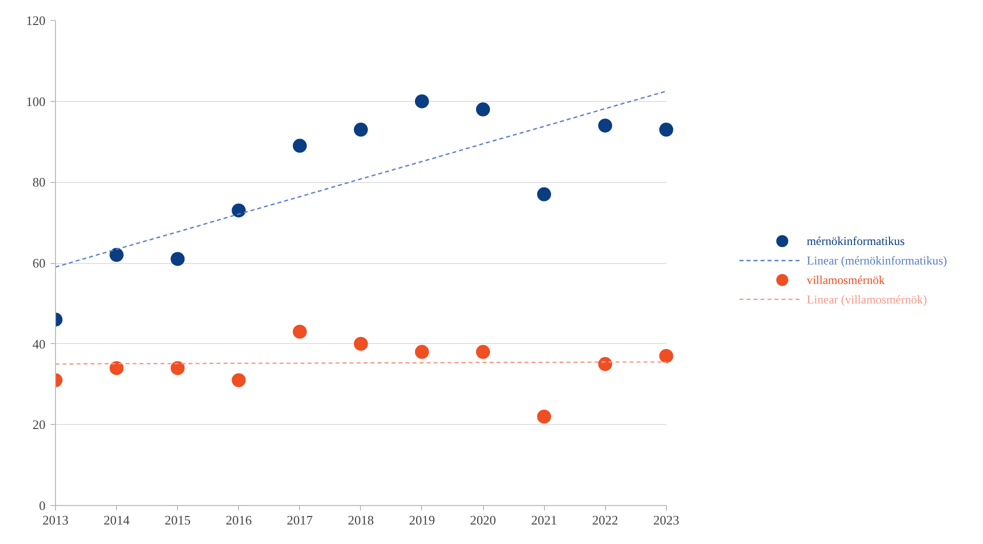  What do you see at coordinates (544, 520) in the screenshot?
I see `x-tick-label: 2021` at bounding box center [544, 520].